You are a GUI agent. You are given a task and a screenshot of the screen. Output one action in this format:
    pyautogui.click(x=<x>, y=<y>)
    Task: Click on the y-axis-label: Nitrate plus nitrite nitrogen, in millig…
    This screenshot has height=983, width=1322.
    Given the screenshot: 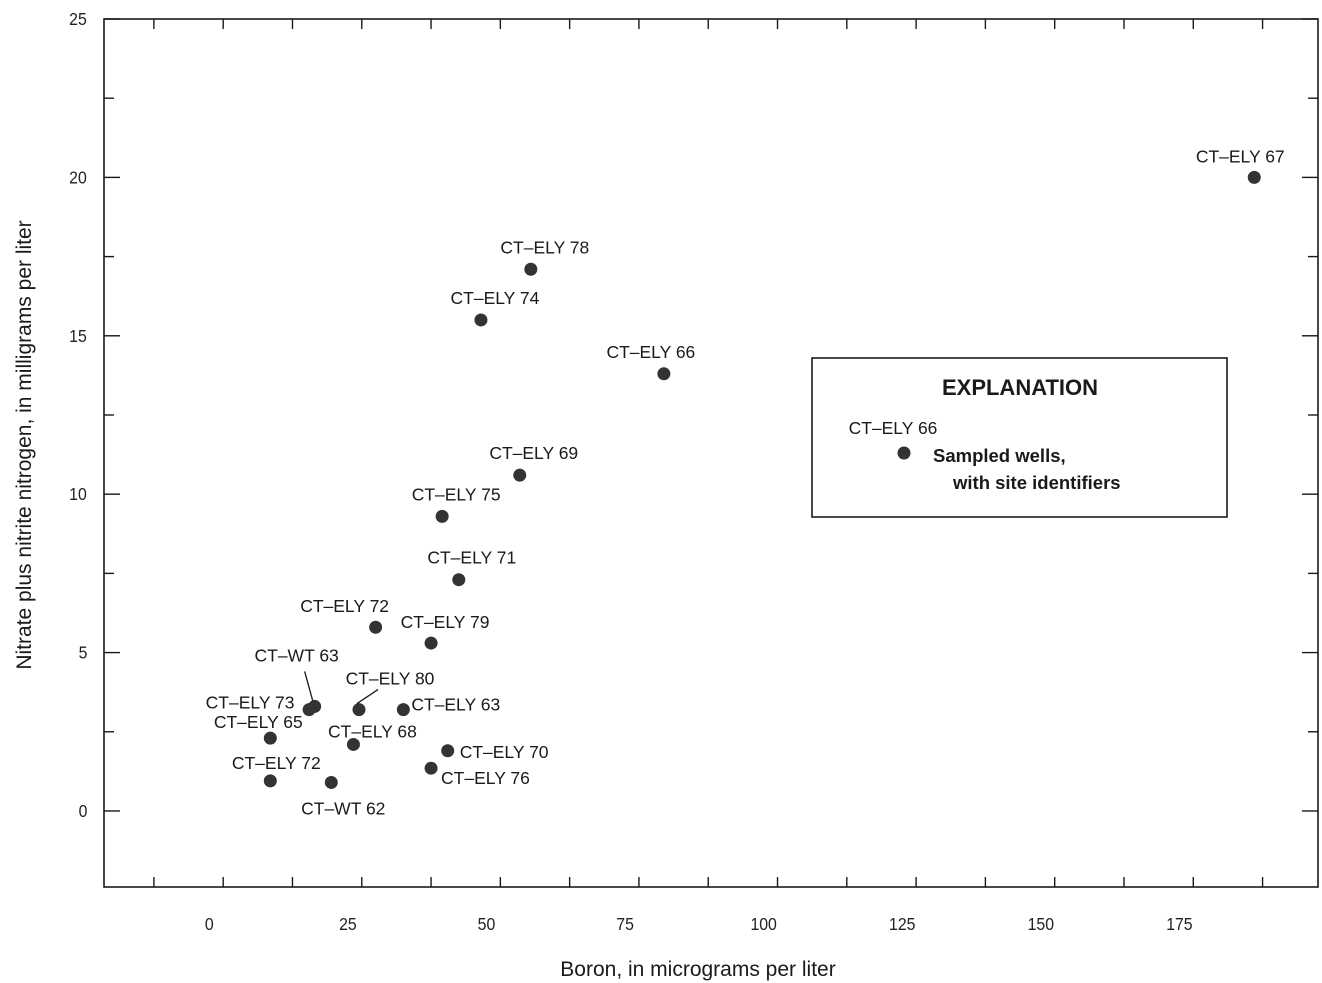 What is the action you would take?
    pyautogui.click(x=24, y=444)
    